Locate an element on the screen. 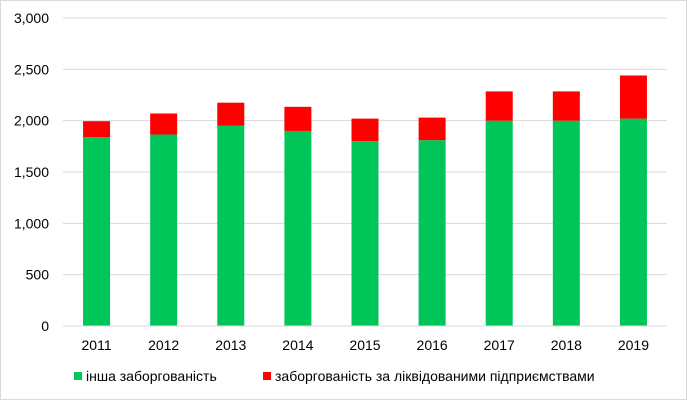 This screenshot has width=687, height=400. x-tick-label: 2017 is located at coordinates (499, 345).